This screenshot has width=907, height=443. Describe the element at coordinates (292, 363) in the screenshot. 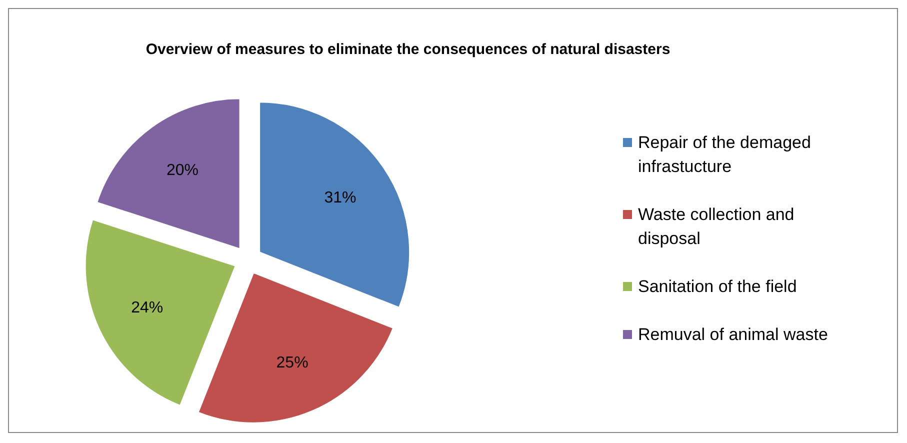

I see `data-label: 25%` at that location.